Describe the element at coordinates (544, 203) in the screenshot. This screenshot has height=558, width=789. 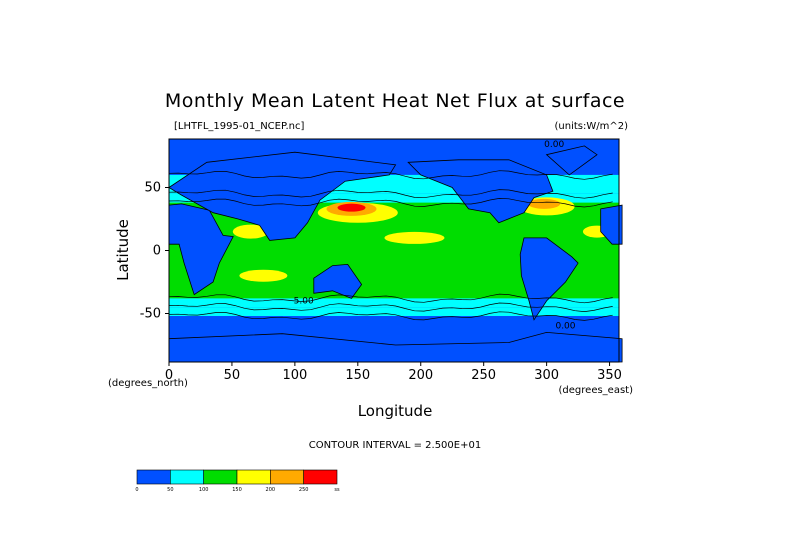
I see `blob-gulfstream-orange` at that location.